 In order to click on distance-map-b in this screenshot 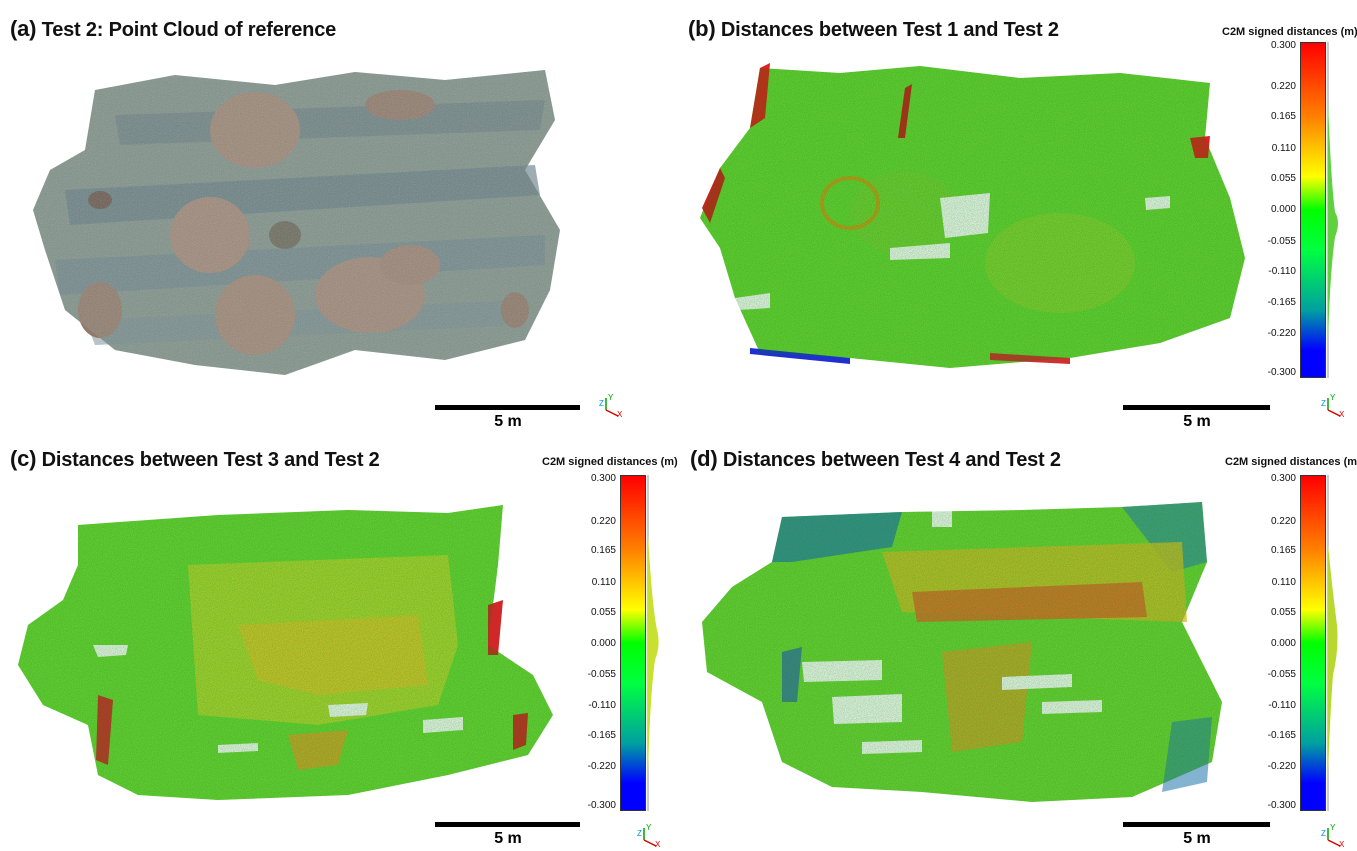, I will do `click(972, 215)`.